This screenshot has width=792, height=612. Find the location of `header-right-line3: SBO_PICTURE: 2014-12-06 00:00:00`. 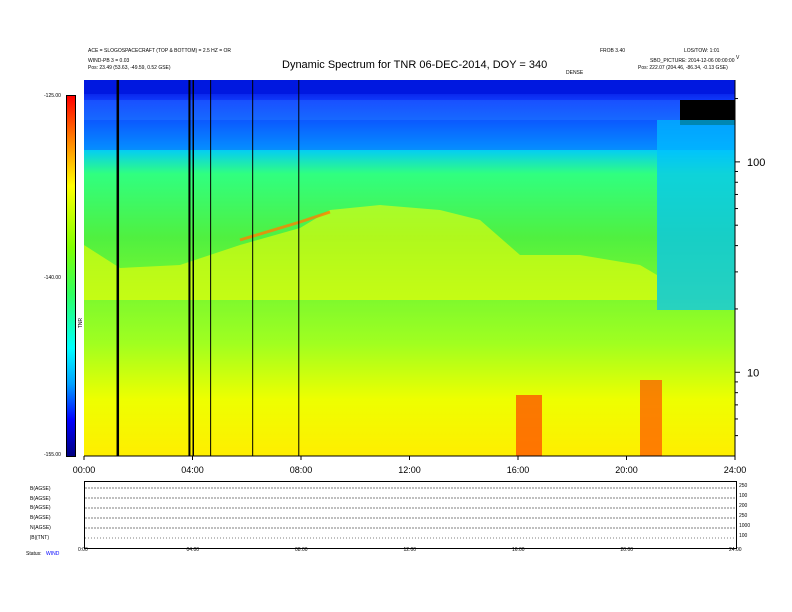

header-right-line3: SBO_PICTURE: 2014-12-06 00:00:00 is located at coordinates (692, 61).